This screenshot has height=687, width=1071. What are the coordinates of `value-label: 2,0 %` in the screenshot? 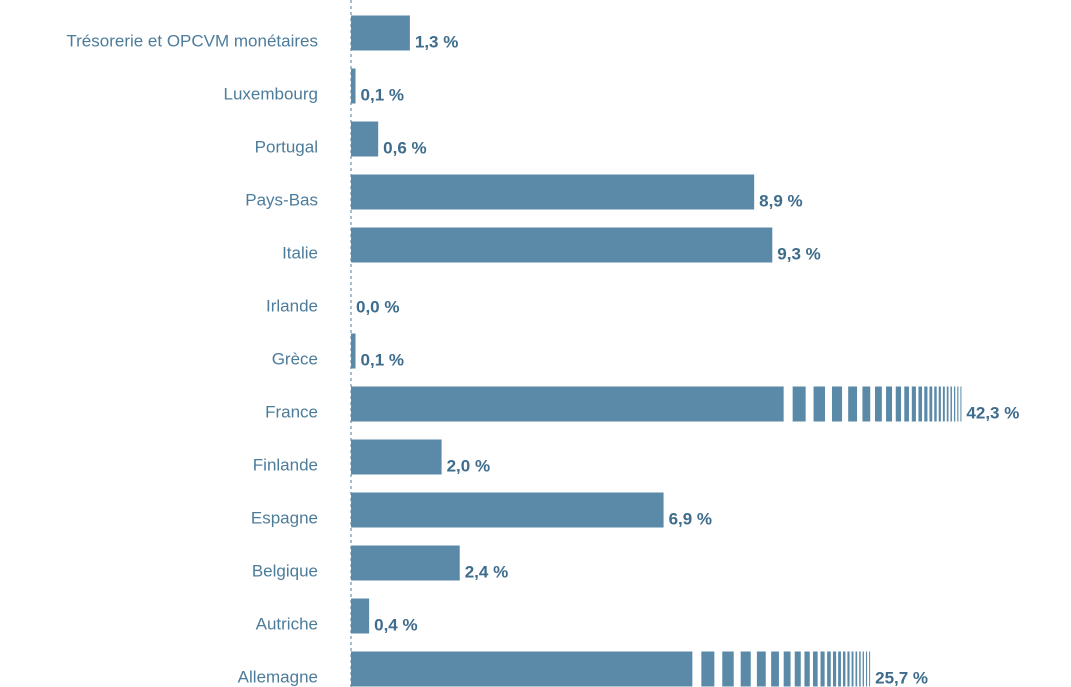 It's located at (468, 465).